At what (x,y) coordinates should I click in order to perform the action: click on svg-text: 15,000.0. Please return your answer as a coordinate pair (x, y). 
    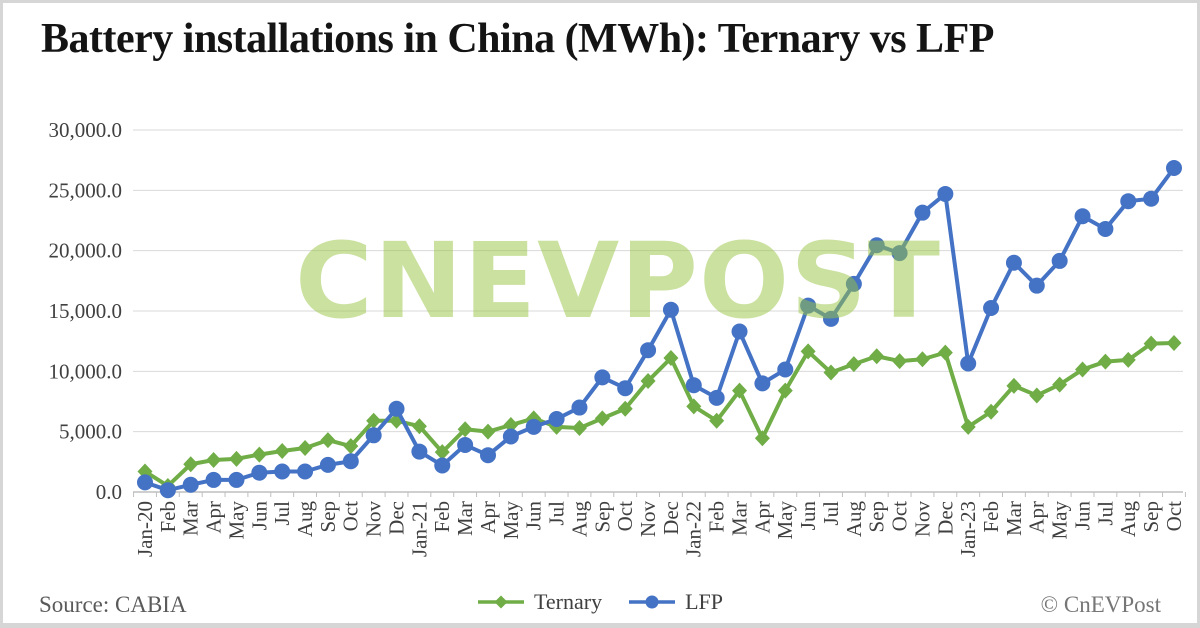
    Looking at the image, I should click on (86, 311).